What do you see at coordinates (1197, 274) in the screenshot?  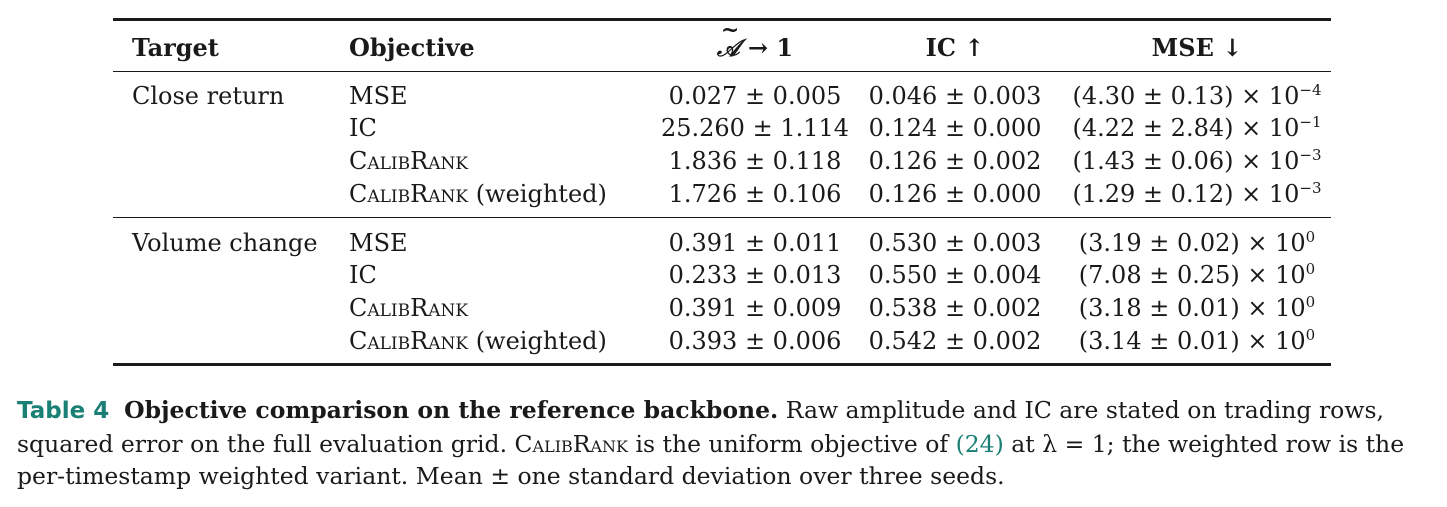 I see `mse-cell: (7.08 ± 0.25) × 100` at bounding box center [1197, 274].